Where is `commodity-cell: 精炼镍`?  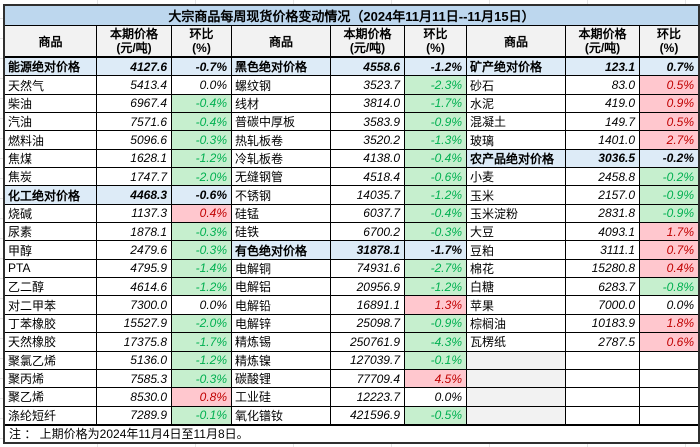
commodity-cell: 精炼镍 is located at coordinates (281, 360).